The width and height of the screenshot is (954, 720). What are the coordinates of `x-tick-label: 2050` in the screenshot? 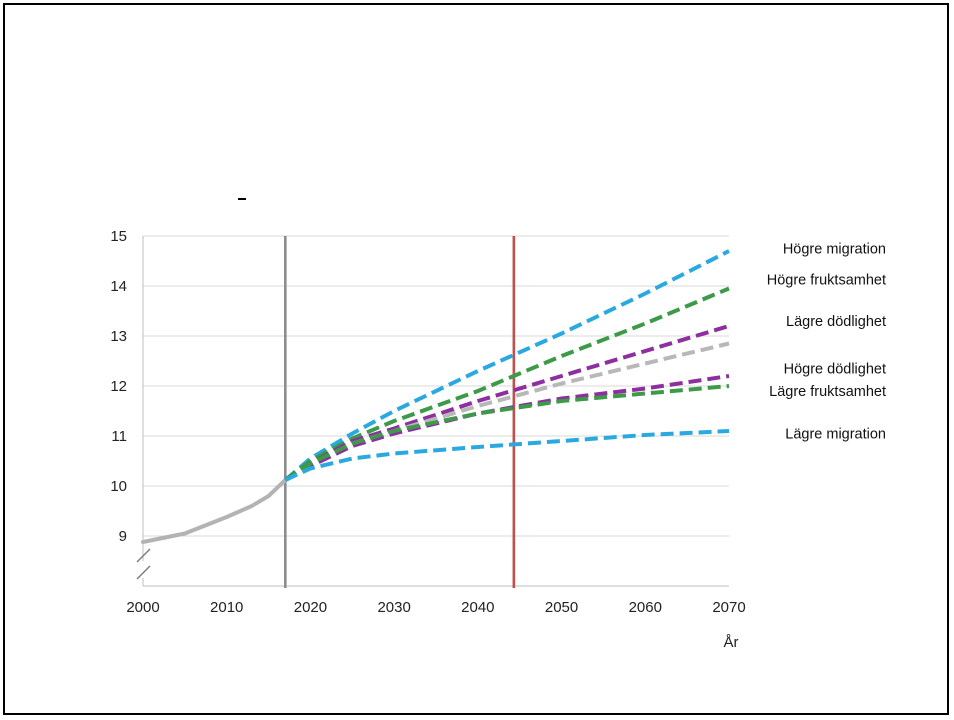 It's located at (561, 607).